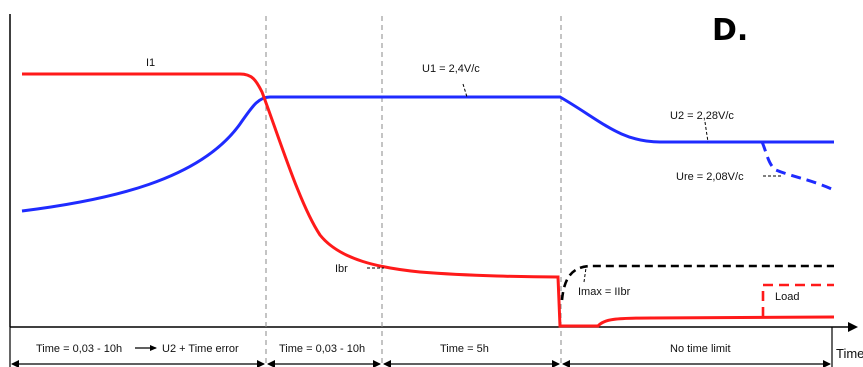 Image resolution: width=863 pixels, height=367 pixels. What do you see at coordinates (200, 349) in the screenshot?
I see `phase-1-label-cont: U2 + Time error` at bounding box center [200, 349].